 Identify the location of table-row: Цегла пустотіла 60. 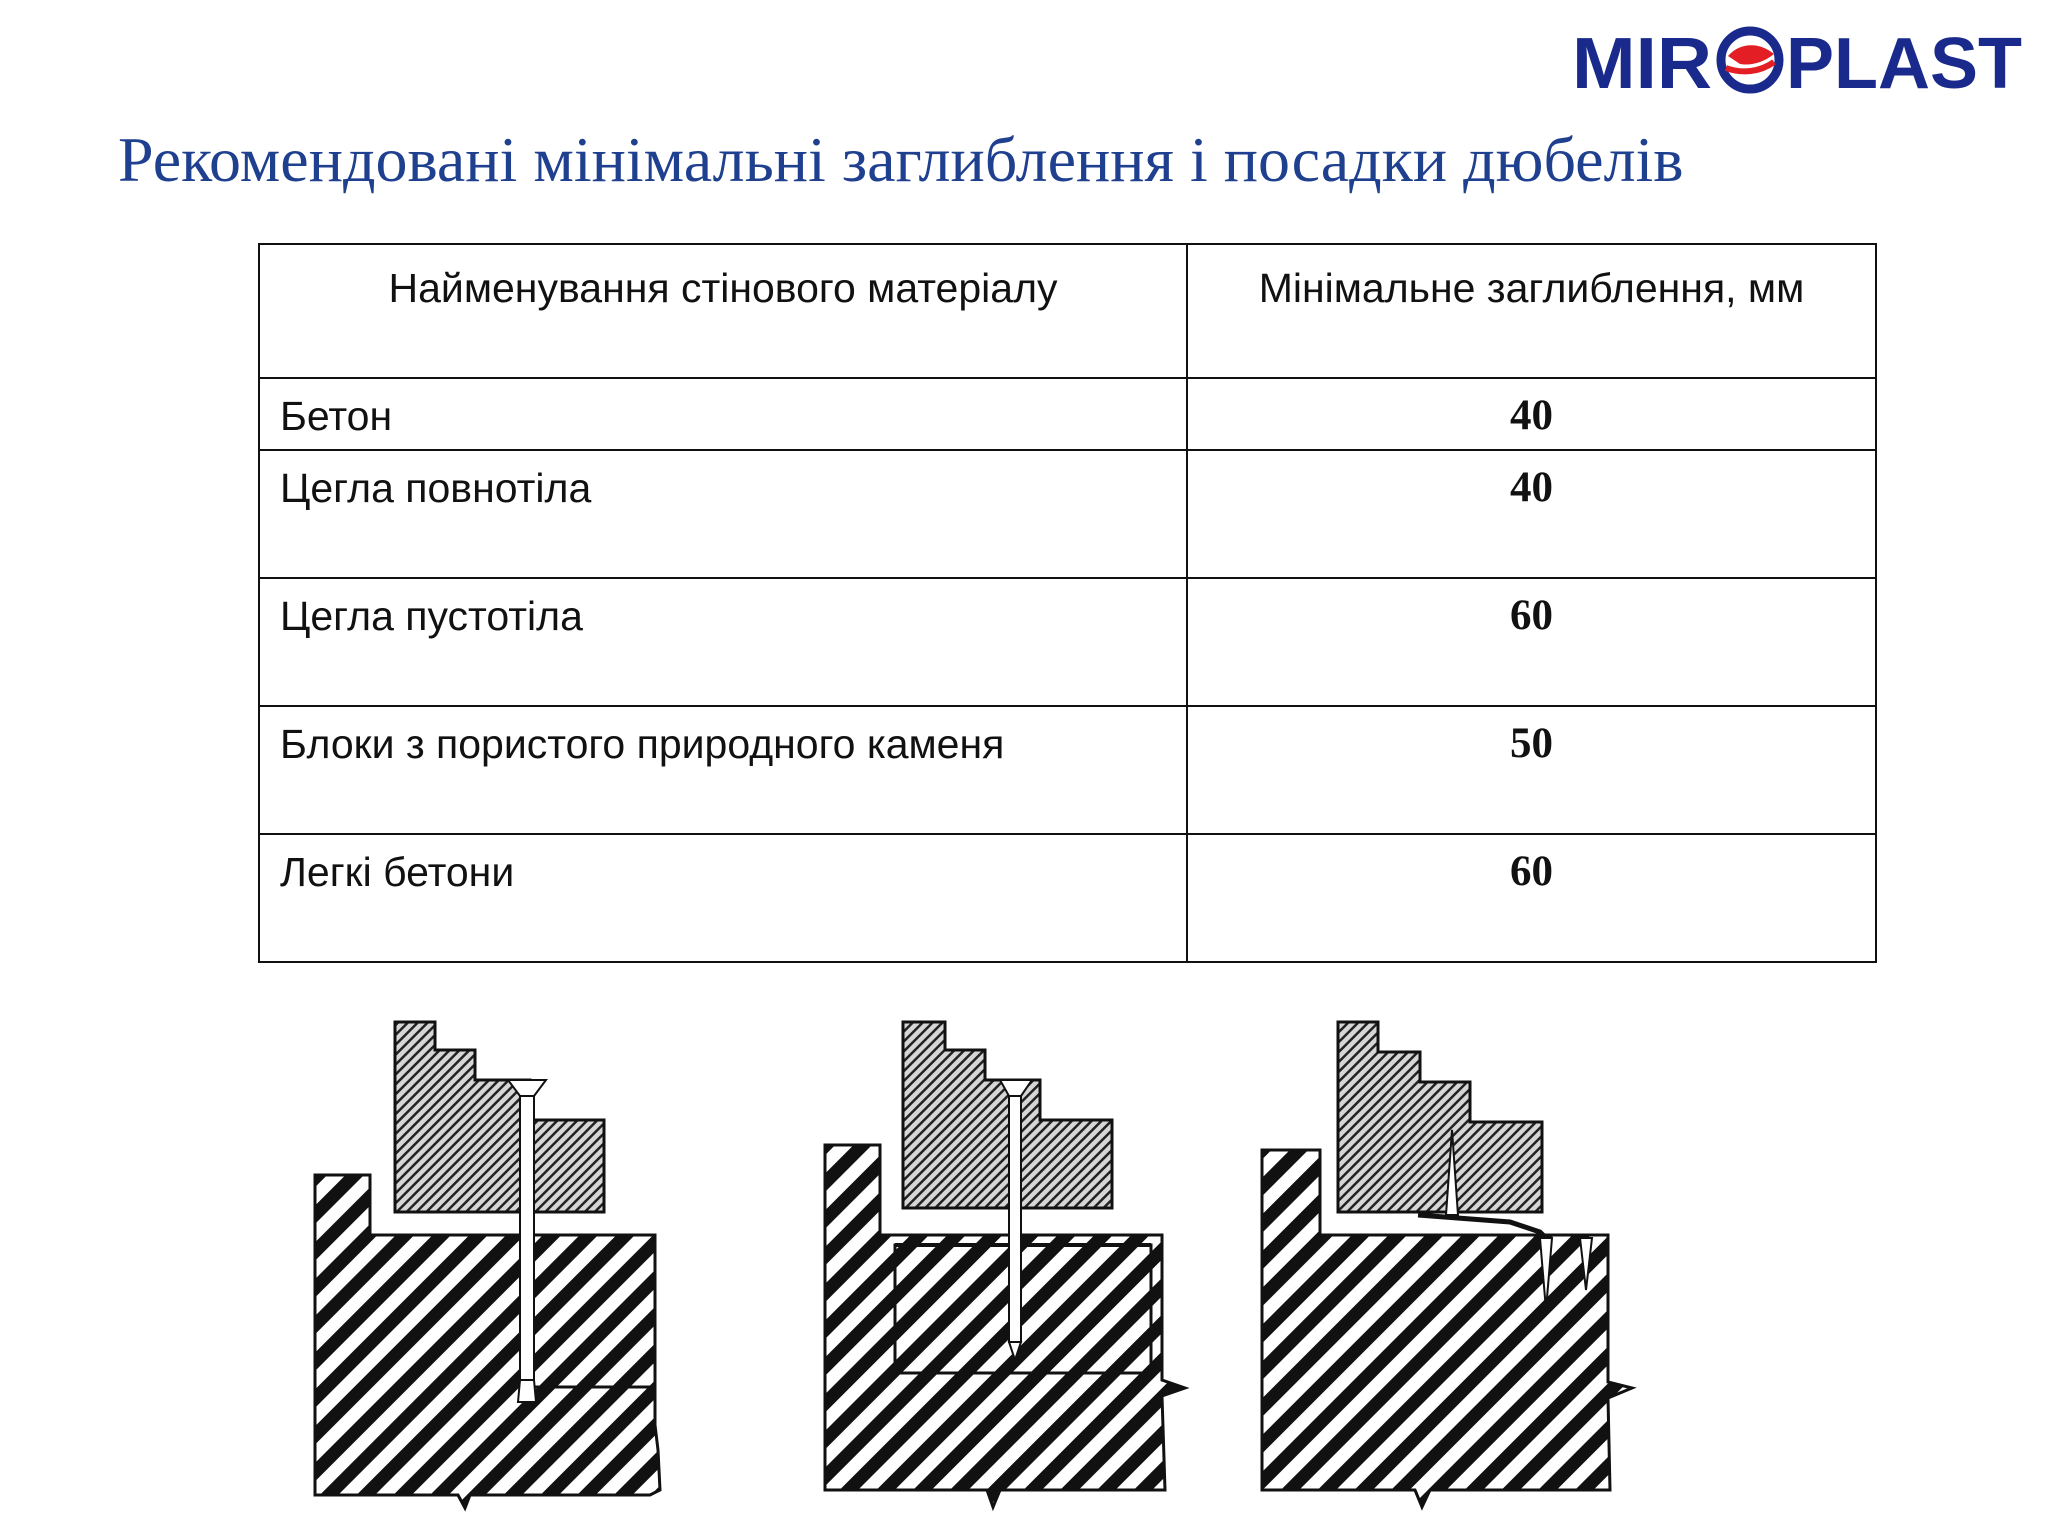
(1067, 642).